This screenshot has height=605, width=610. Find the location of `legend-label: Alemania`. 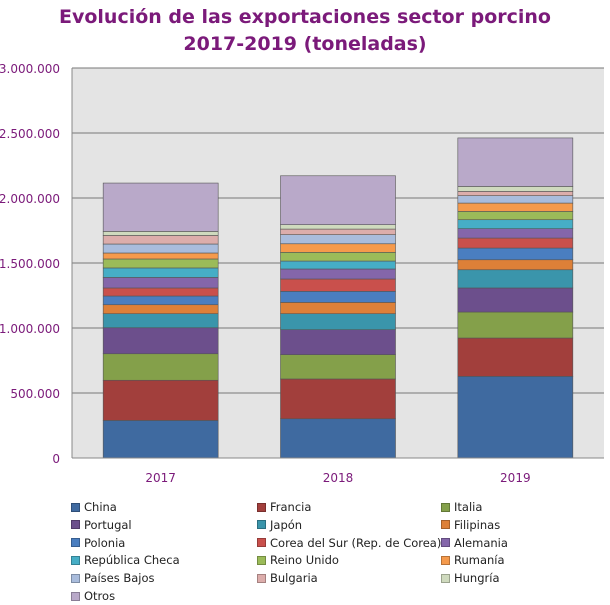

legend-label: Alemania is located at coordinates (481, 542).